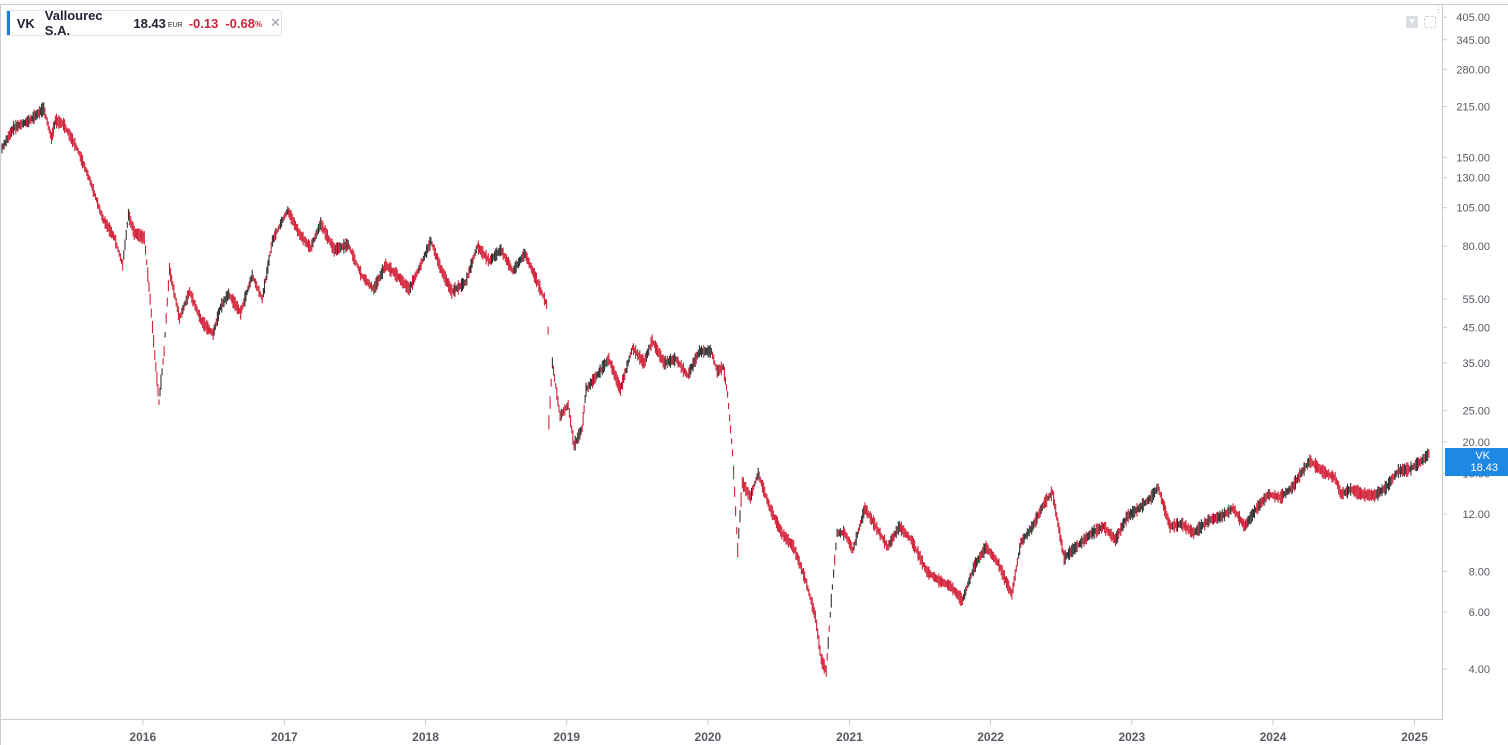 This screenshot has height=745, width=1508. Describe the element at coordinates (175, 25) in the screenshot. I see `legend-currency: EUR` at that location.